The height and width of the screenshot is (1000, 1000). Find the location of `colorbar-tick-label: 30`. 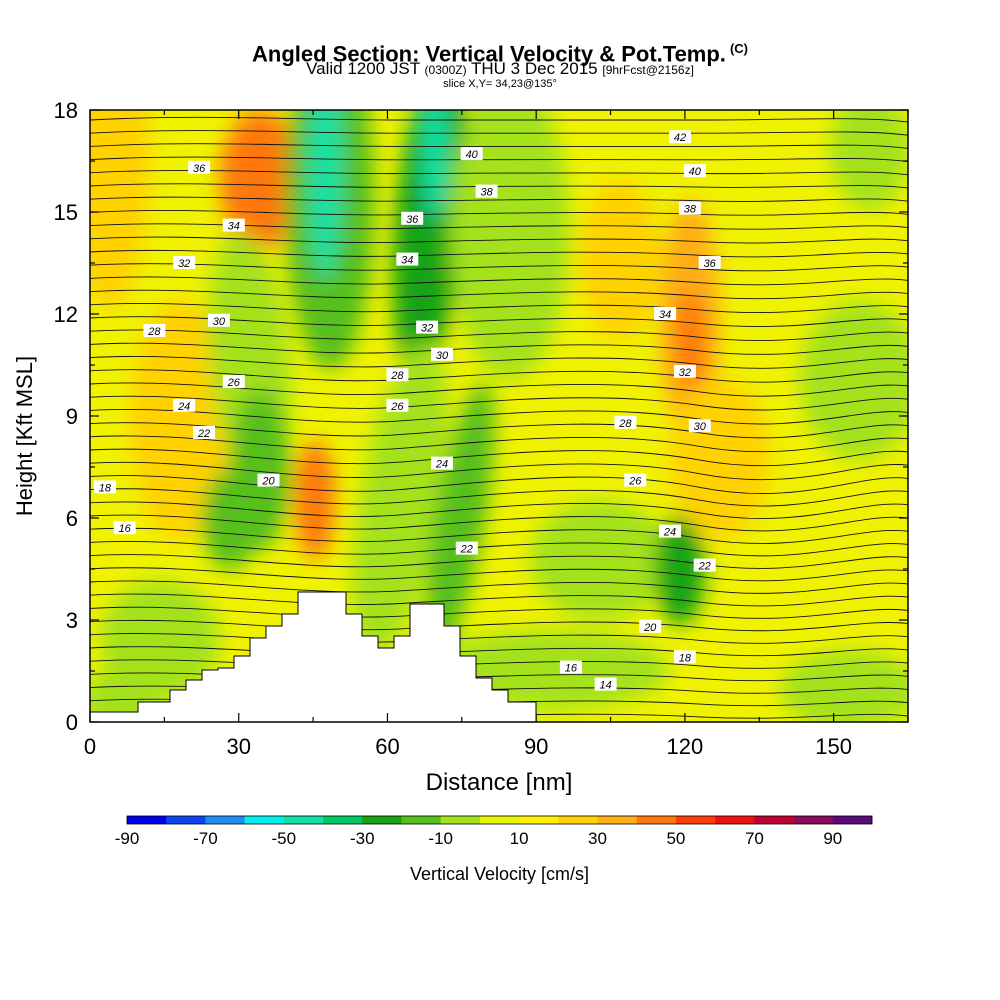

colorbar-tick-label: 30 is located at coordinates (597, 838).